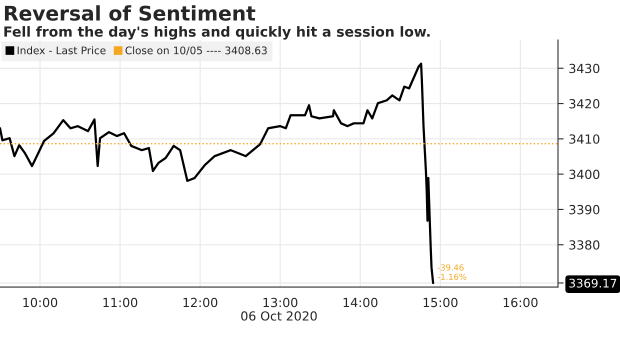 This screenshot has height=348, width=620. Describe the element at coordinates (361, 303) in the screenshot. I see `x-tick-label: 14:00` at that location.